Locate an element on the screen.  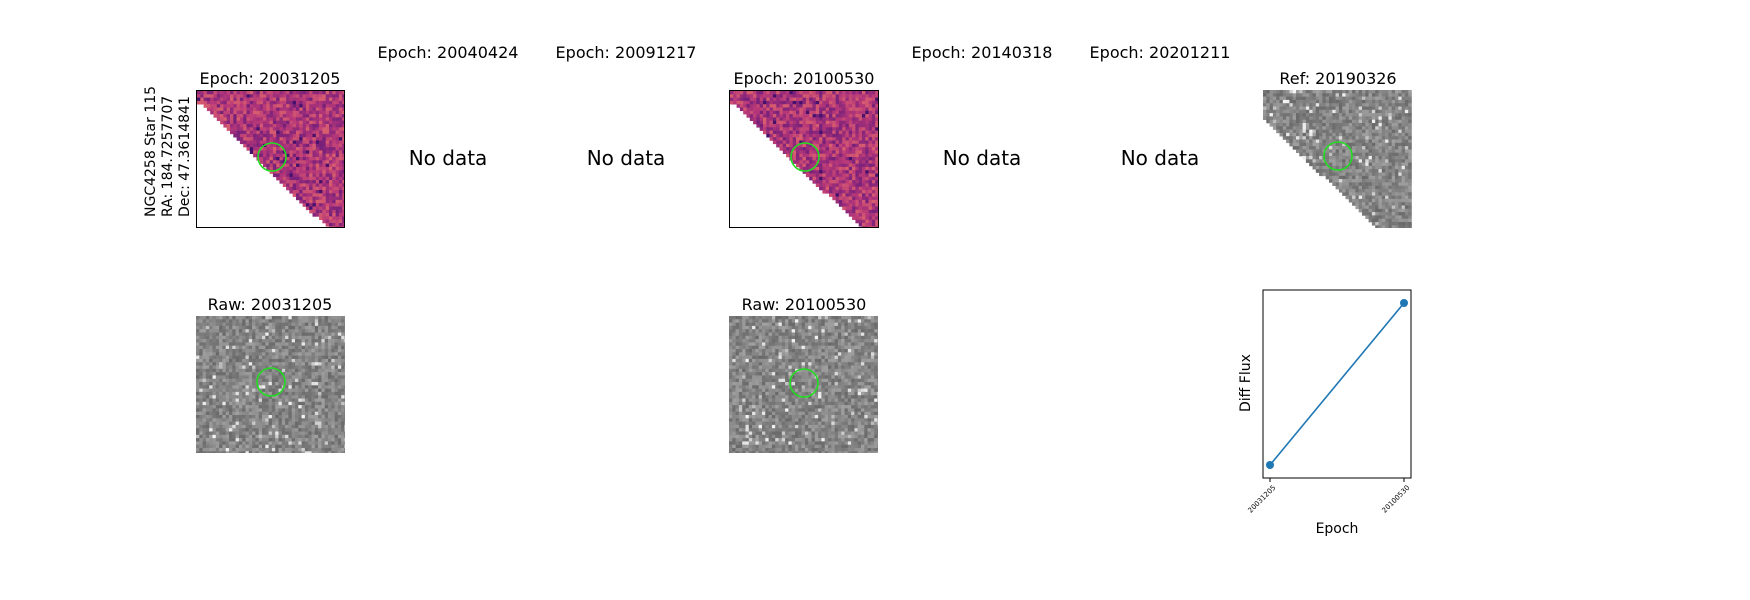
no-data-20040424: No data is located at coordinates (448, 158).